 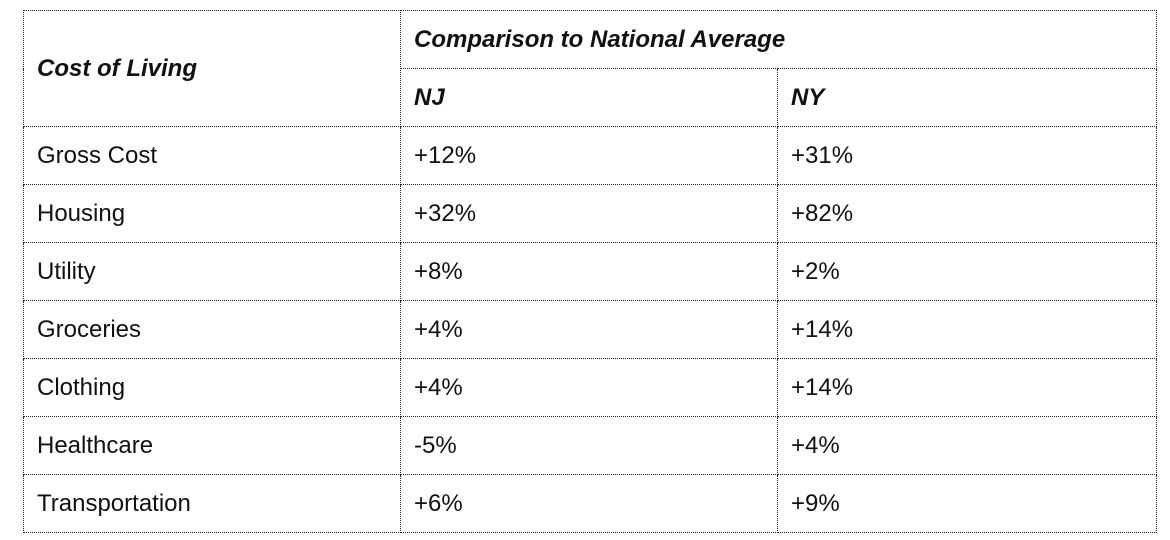 I want to click on table-row: Healthcare -5% +4%, so click(x=590, y=445).